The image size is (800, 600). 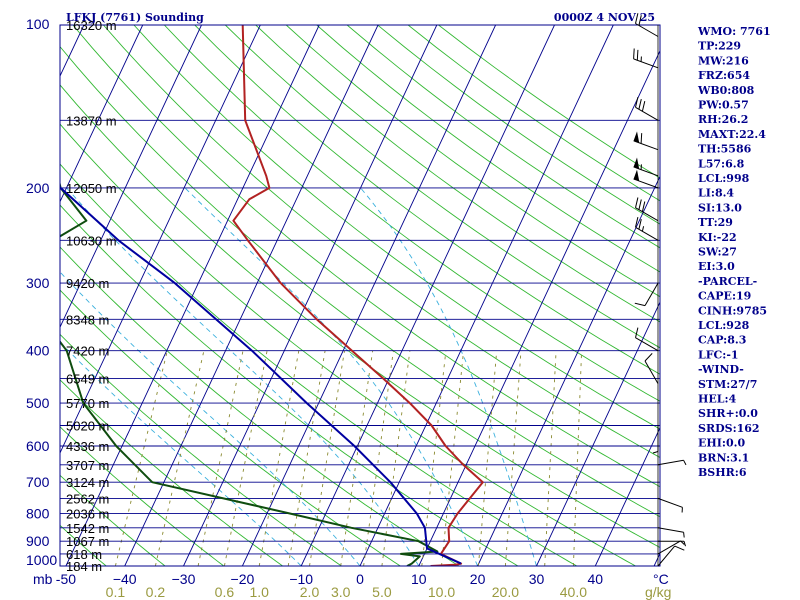 What do you see at coordinates (87, 319) in the screenshot?
I see `height-label: 8348 m` at bounding box center [87, 319].